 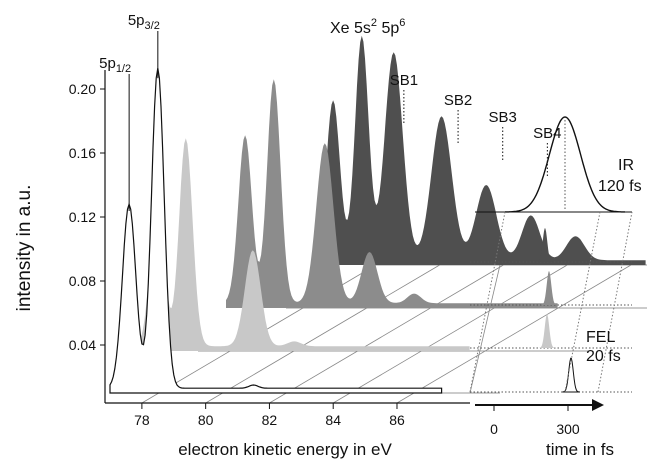 I want to click on time-tick-label: 300, so click(x=568, y=429).